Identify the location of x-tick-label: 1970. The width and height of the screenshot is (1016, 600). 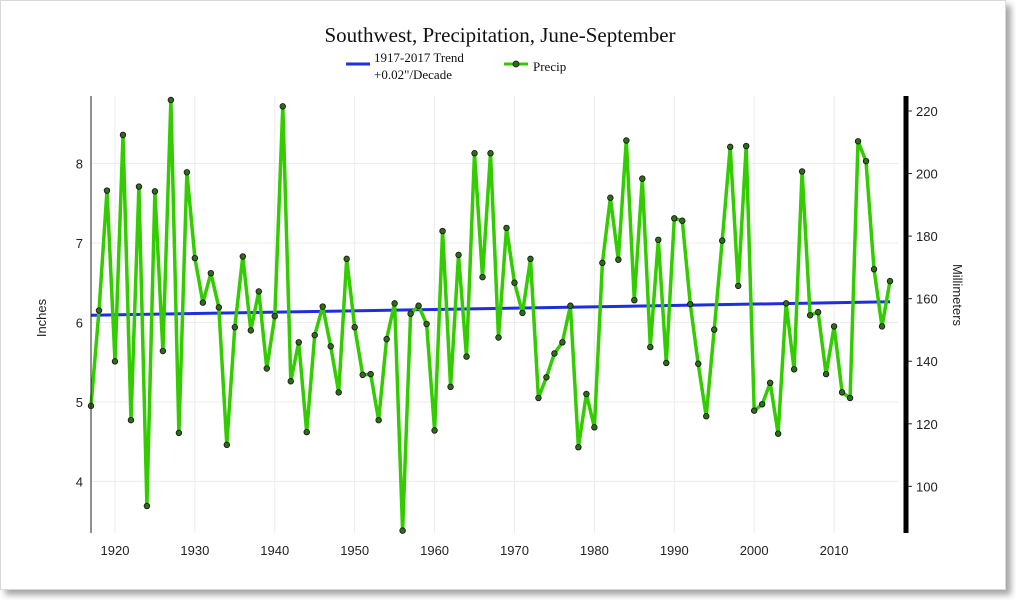
(514, 550).